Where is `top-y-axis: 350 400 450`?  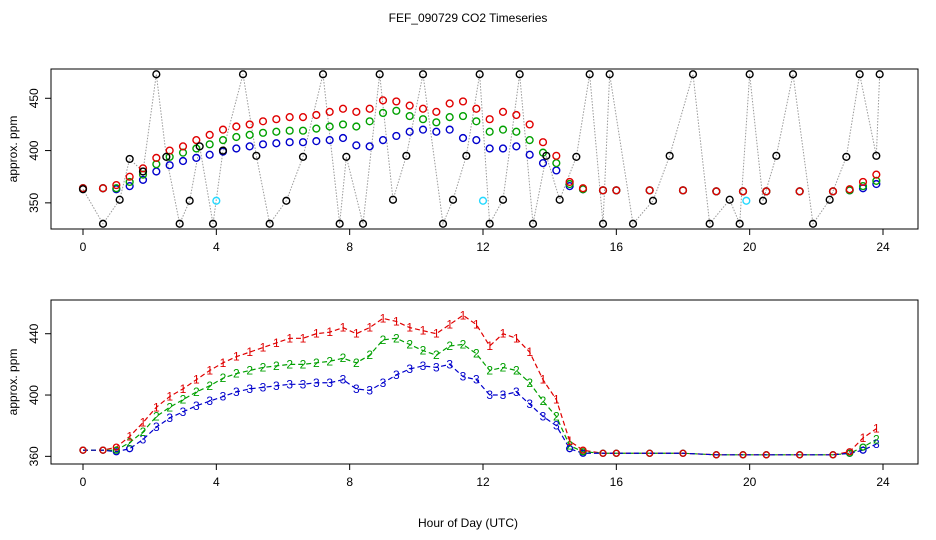 top-y-axis: 350 400 450 is located at coordinates (39, 150).